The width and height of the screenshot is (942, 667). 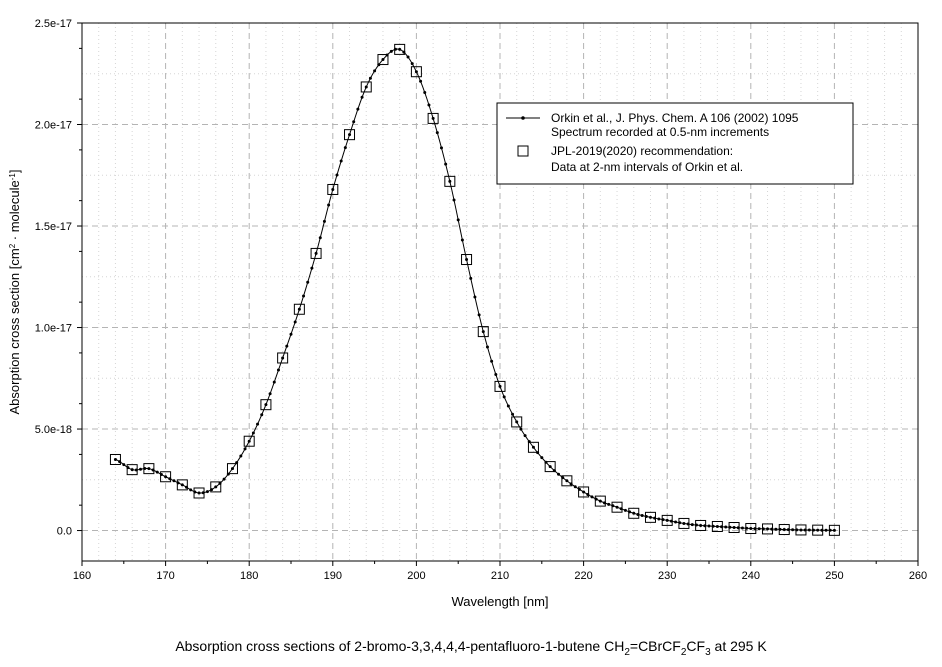 What do you see at coordinates (249, 576) in the screenshot?
I see `x-tick-label: 180` at bounding box center [249, 576].